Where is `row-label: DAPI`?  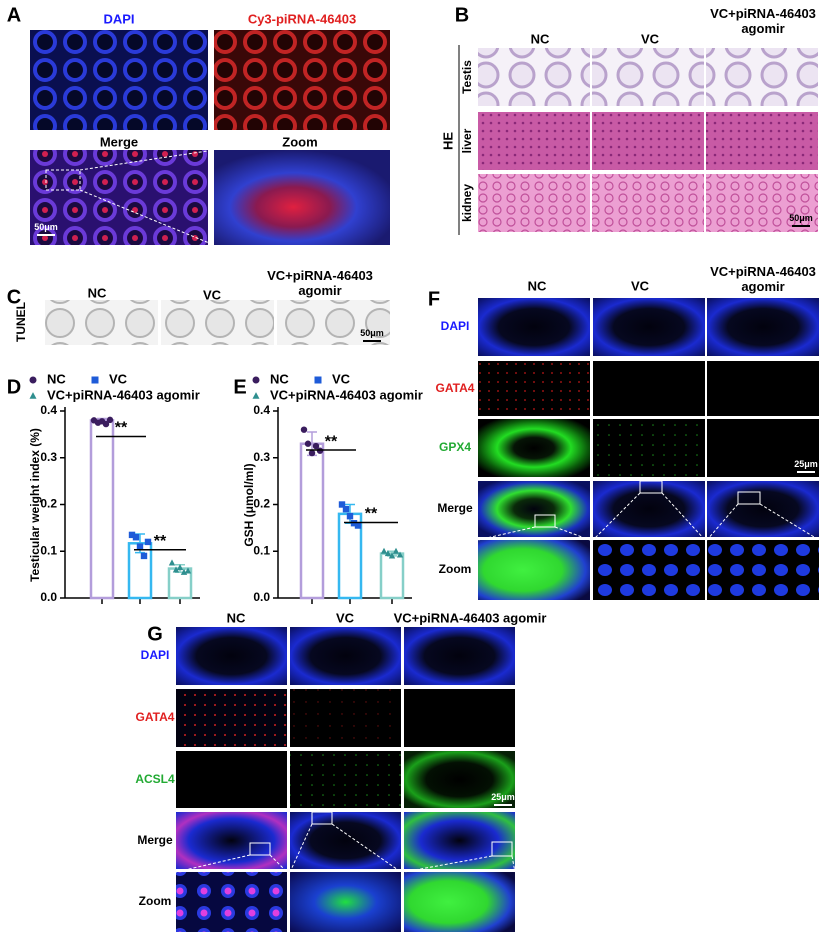
row-label: DAPI is located at coordinates (155, 655).